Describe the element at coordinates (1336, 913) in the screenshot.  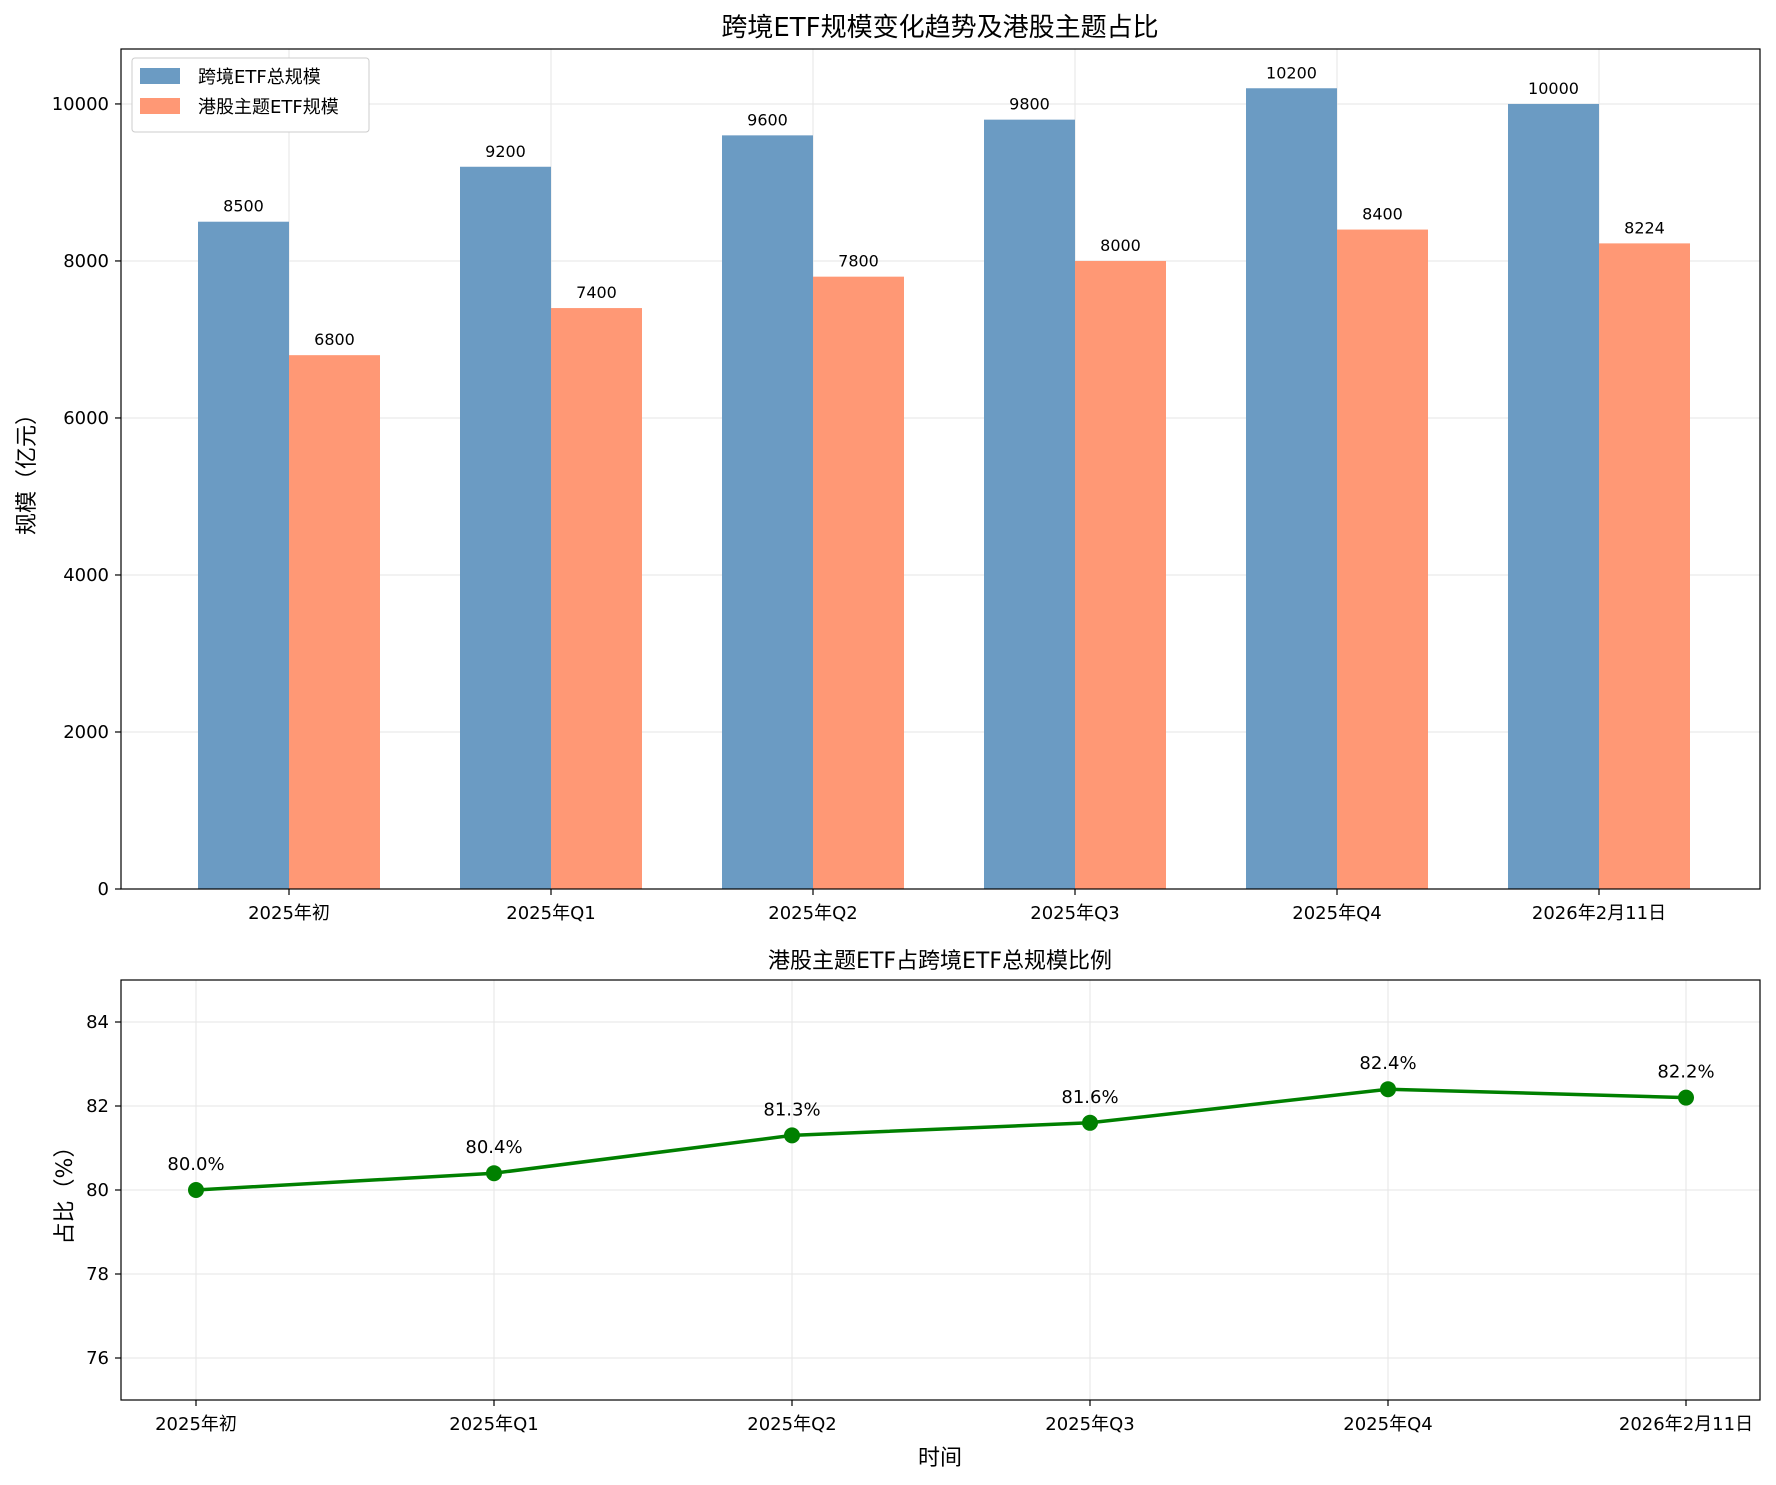
I see `bar-chart-xtick-label: 2025年Q4` at that location.